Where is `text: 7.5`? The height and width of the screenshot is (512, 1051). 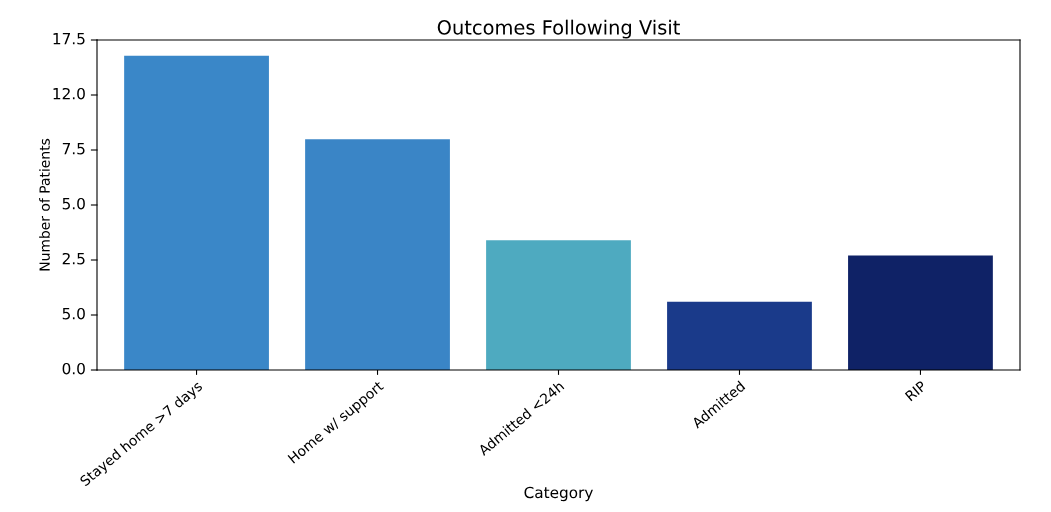 text: 7.5 is located at coordinates (73, 149).